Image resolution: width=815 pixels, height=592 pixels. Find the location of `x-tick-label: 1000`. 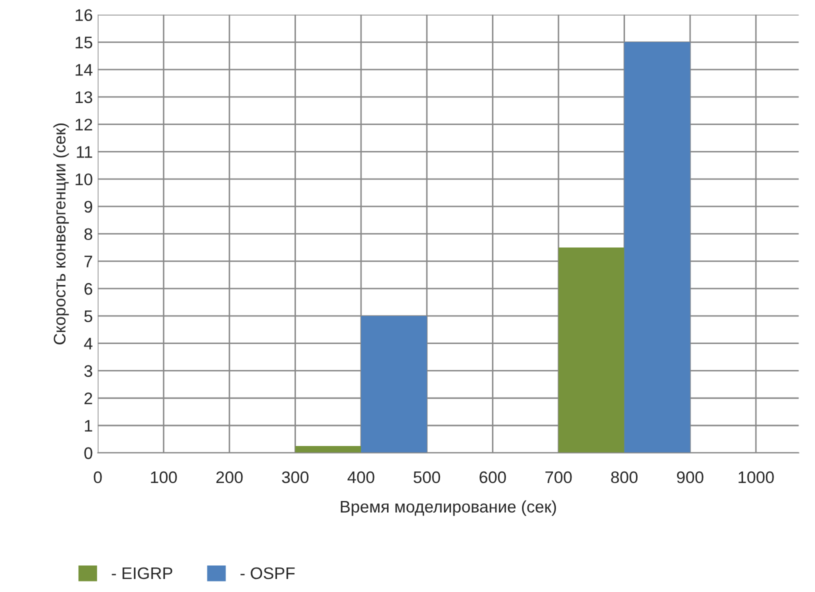

x-tick-label: 1000 is located at coordinates (756, 477).